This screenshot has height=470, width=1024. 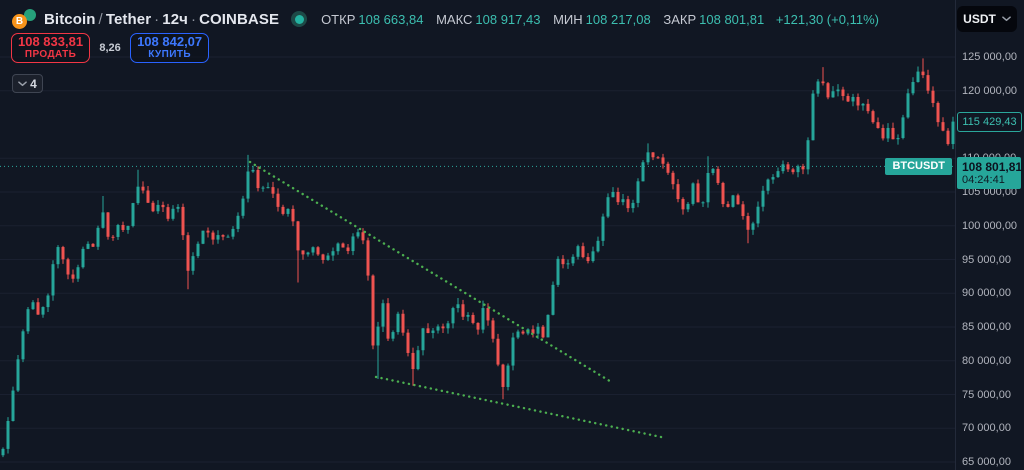 I want to click on axis-tick-label: 125 000,00, so click(x=990, y=57).